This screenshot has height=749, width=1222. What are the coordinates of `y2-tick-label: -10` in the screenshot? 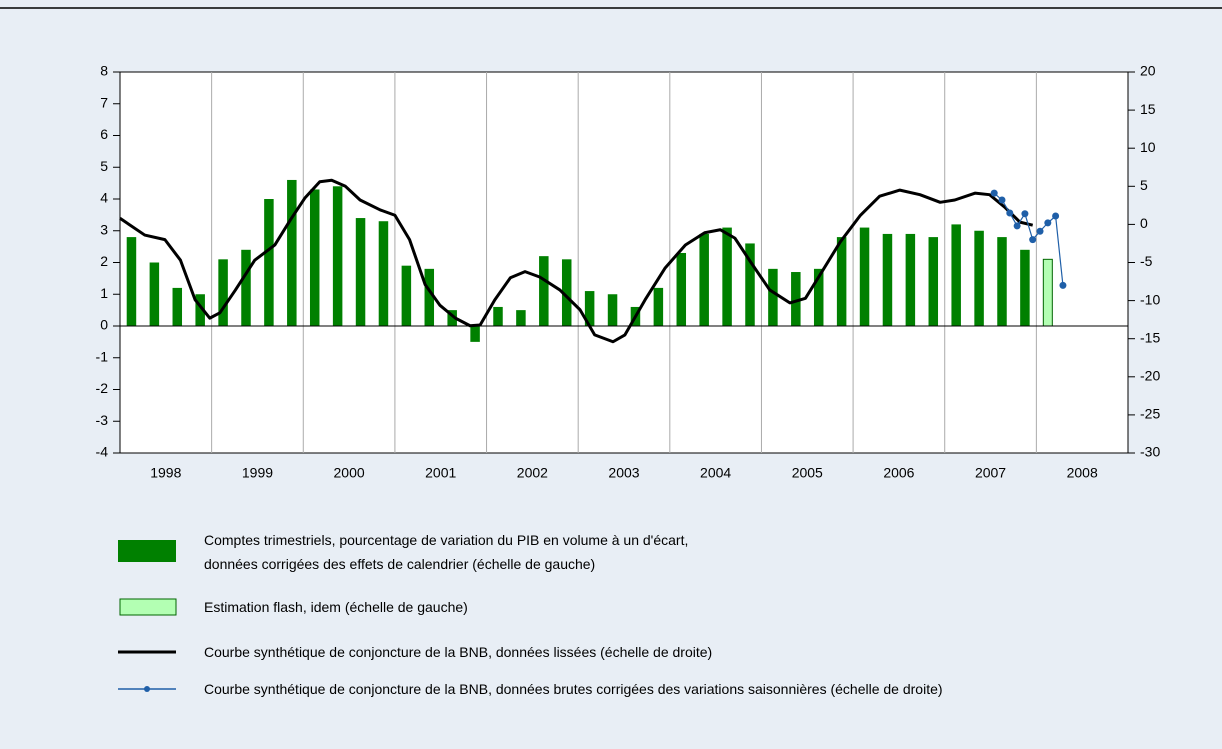 It's located at (1150, 299).